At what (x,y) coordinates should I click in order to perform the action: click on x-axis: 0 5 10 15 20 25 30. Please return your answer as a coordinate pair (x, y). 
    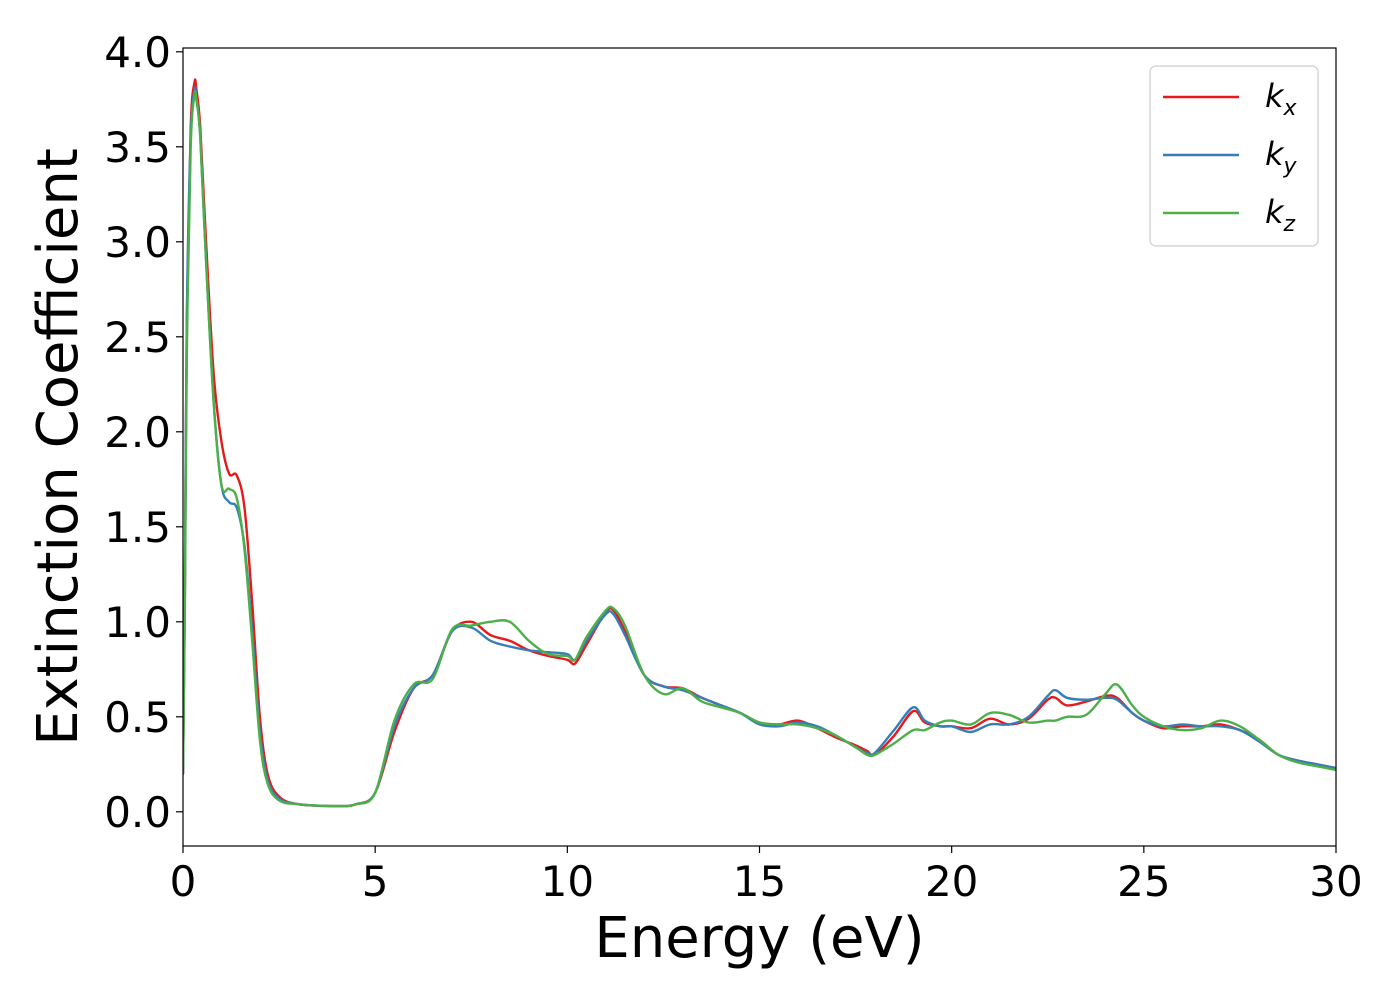
    Looking at the image, I should click on (766, 876).